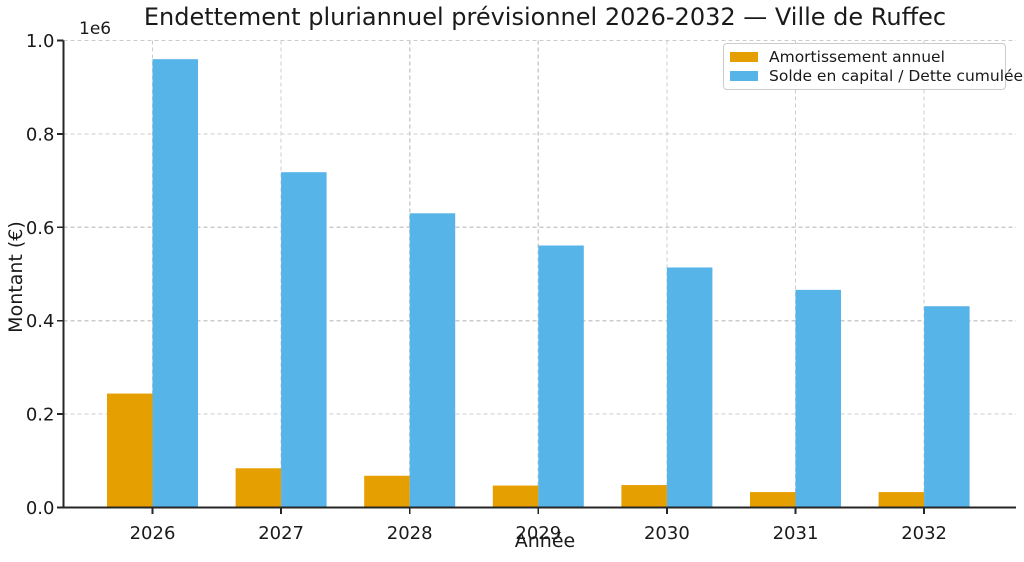 The width and height of the screenshot is (1024, 562). I want to click on bar-solde-2028, so click(432, 360).